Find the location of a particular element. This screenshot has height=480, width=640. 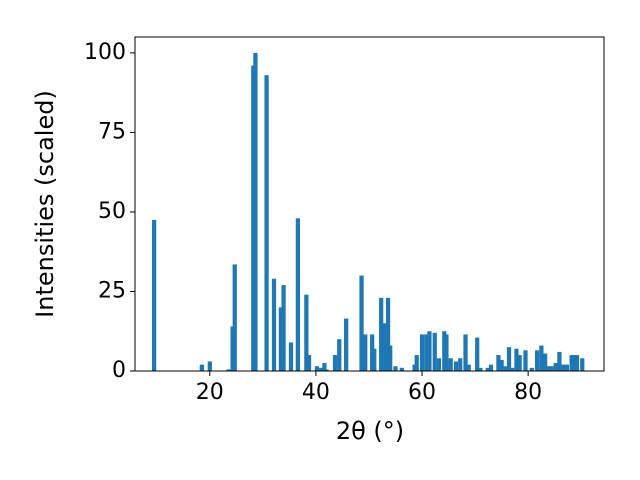

y-tick-label: 100 is located at coordinates (105, 52).